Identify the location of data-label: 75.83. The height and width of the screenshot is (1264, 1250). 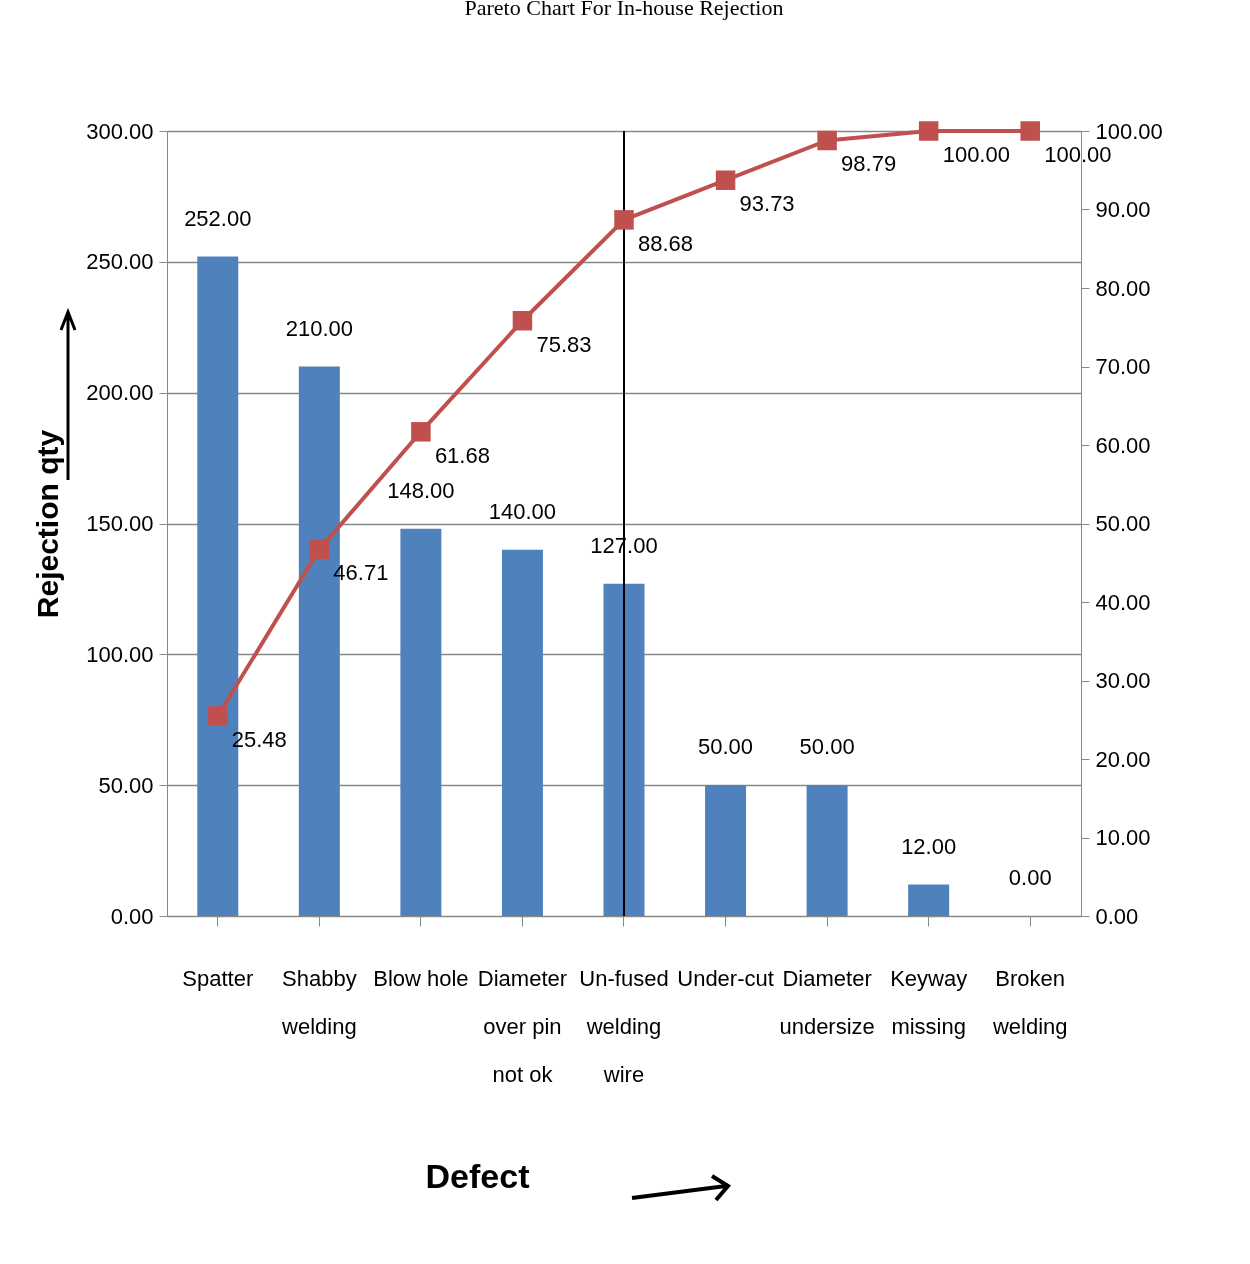
(564, 344).